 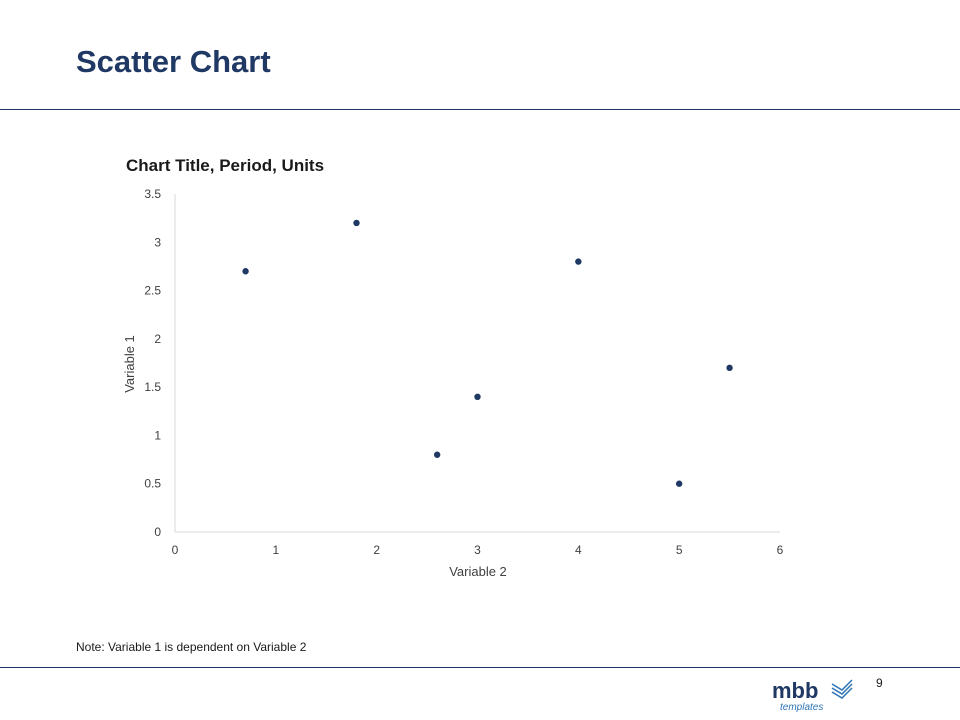 What do you see at coordinates (480, 667) in the screenshot?
I see `bottom-divider` at bounding box center [480, 667].